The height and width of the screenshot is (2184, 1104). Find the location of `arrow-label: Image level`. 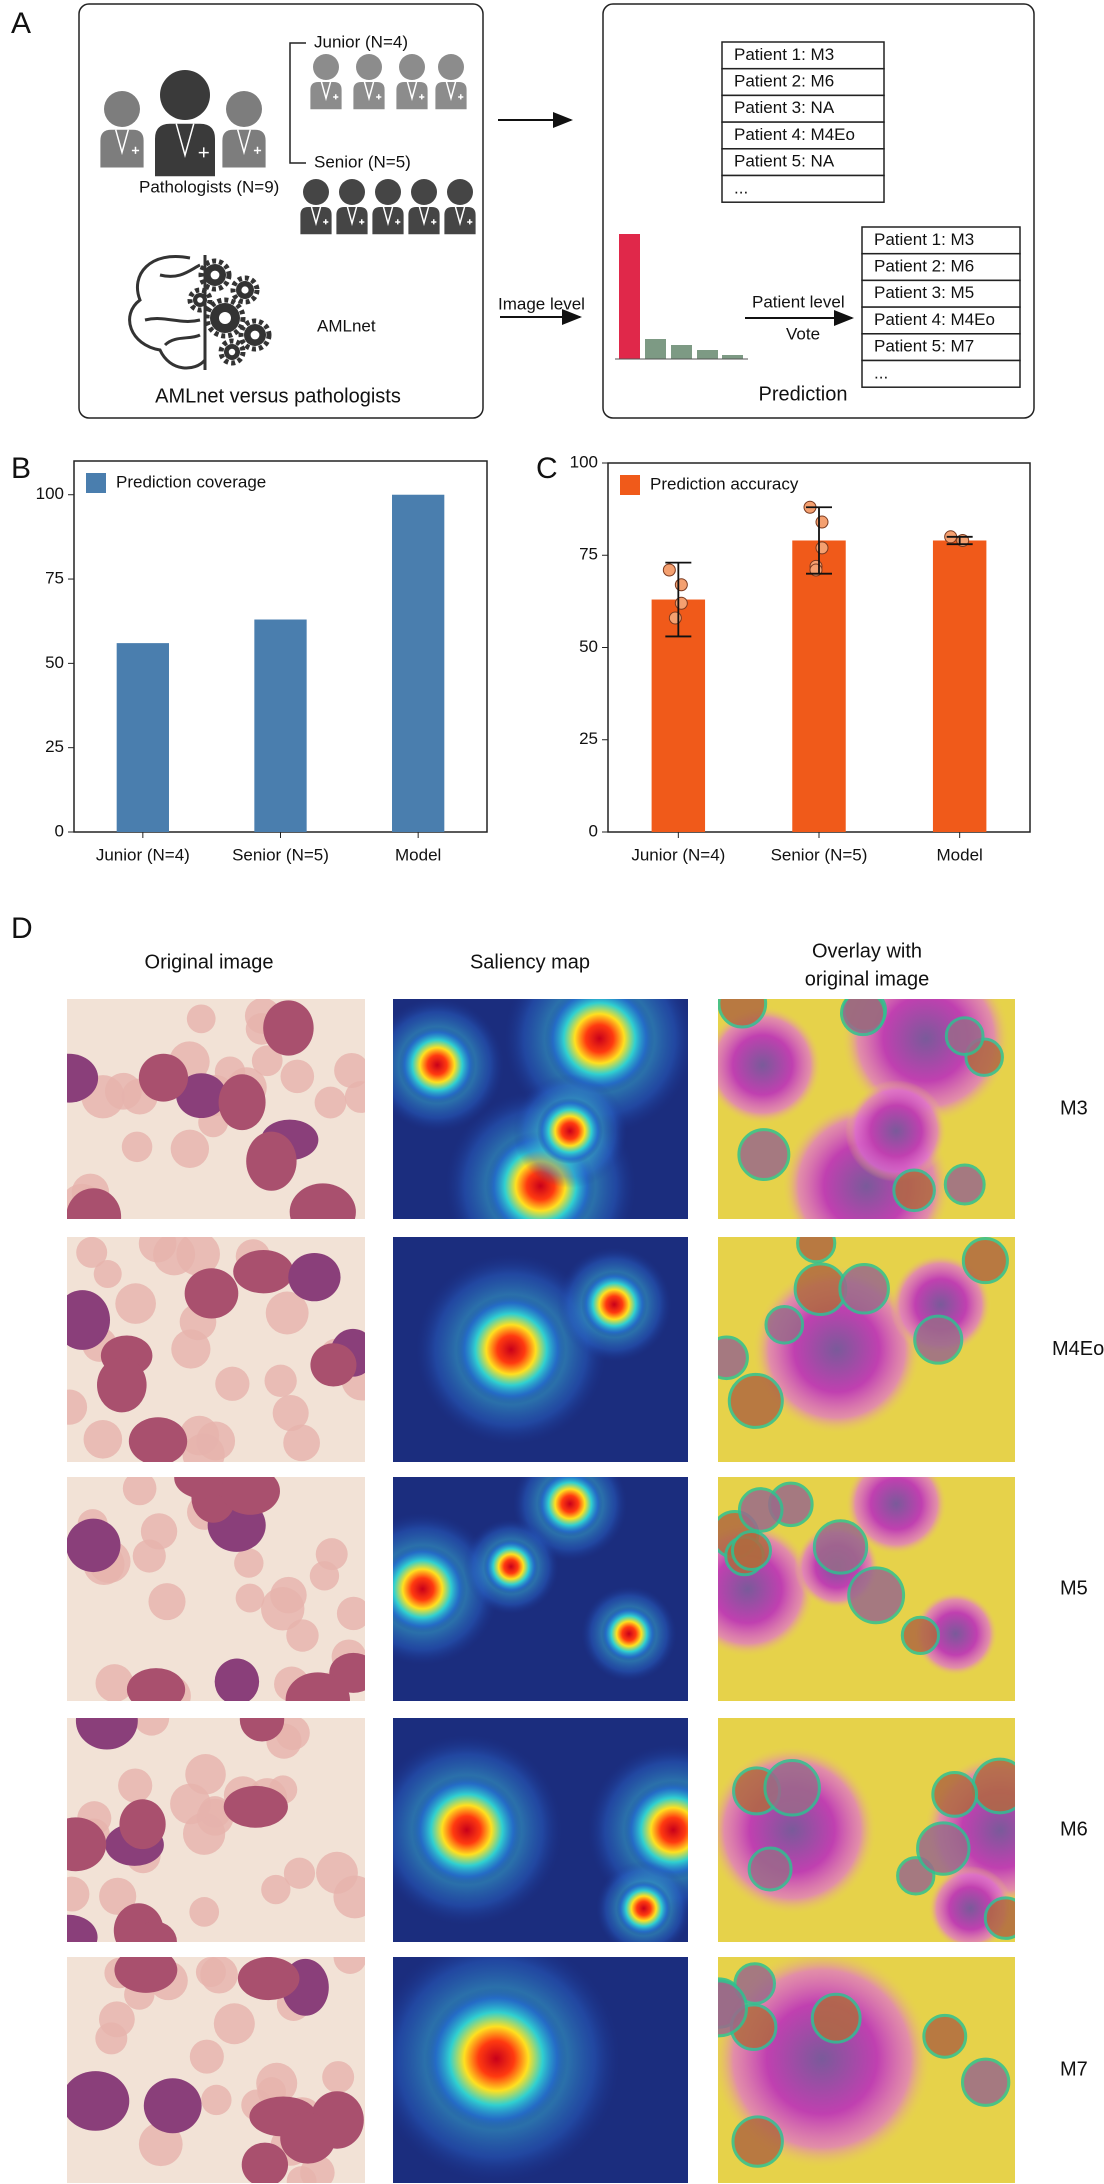

arrow-label: Image level is located at coordinates (541, 303).